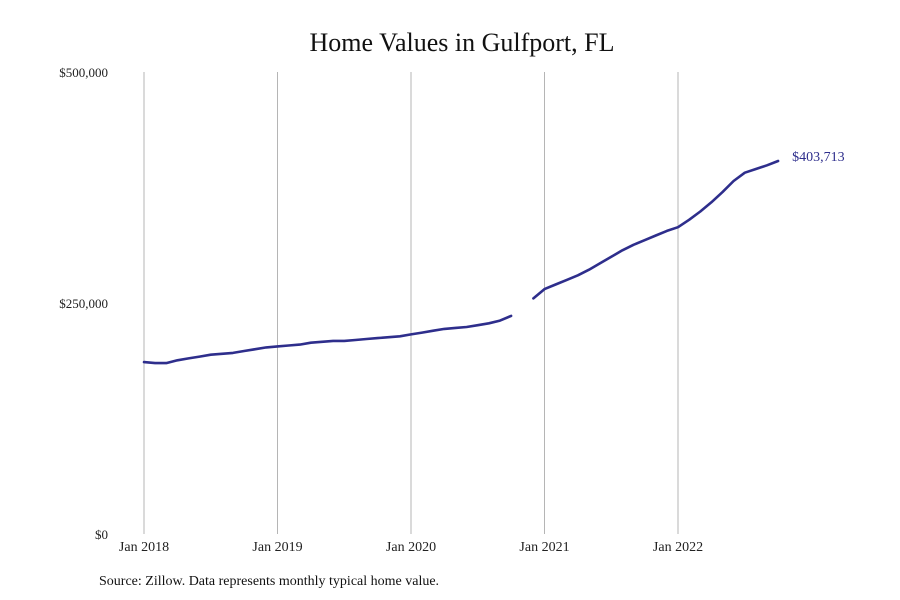 This screenshot has height=600, width=900. Describe the element at coordinates (818, 157) in the screenshot. I see `series-end-value-label: $403,713` at that location.